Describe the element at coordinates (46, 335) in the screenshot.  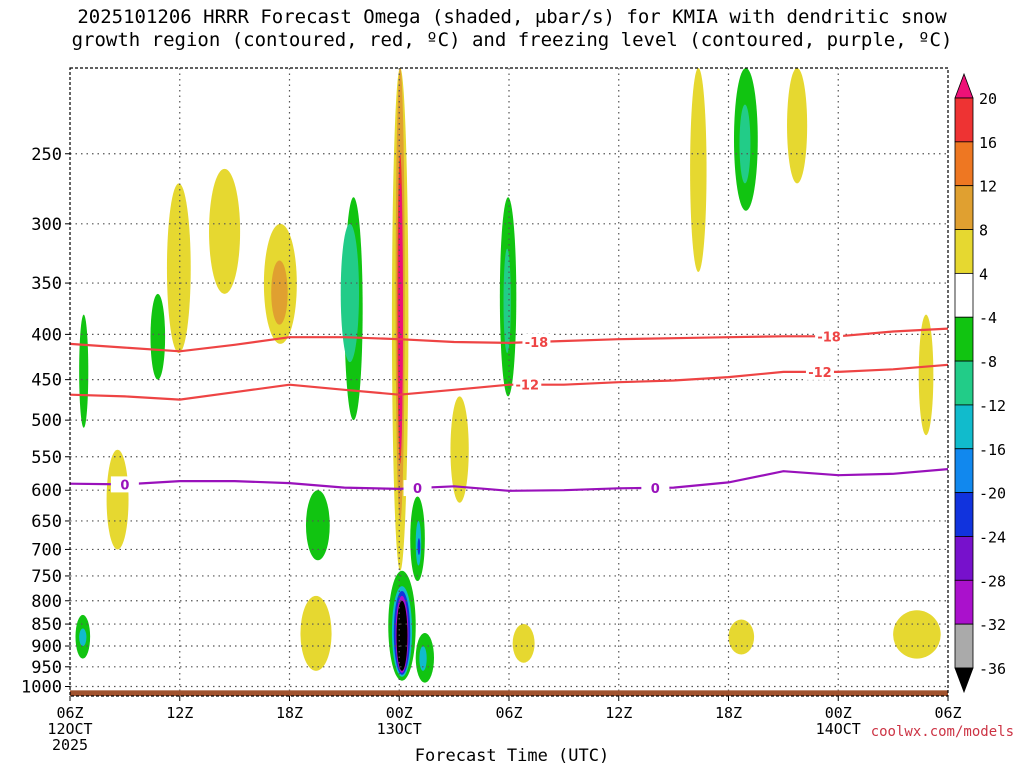
I see `y-tick-label-400: 400` at that location.